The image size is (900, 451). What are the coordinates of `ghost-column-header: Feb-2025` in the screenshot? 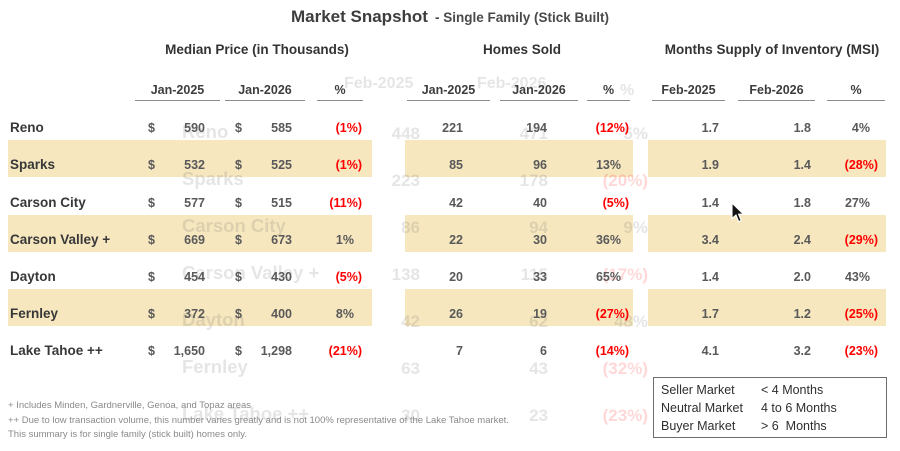 It's located at (379, 83).